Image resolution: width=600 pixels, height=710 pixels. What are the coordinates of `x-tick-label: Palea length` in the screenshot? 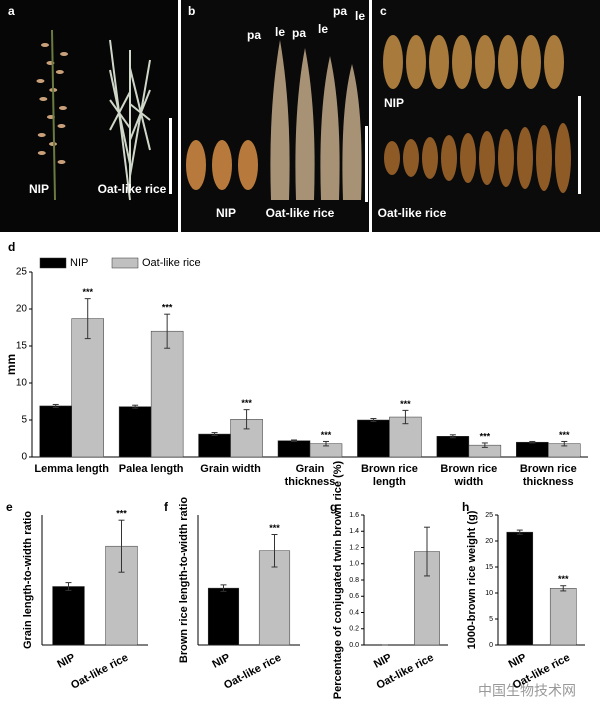 It's located at (151, 469).